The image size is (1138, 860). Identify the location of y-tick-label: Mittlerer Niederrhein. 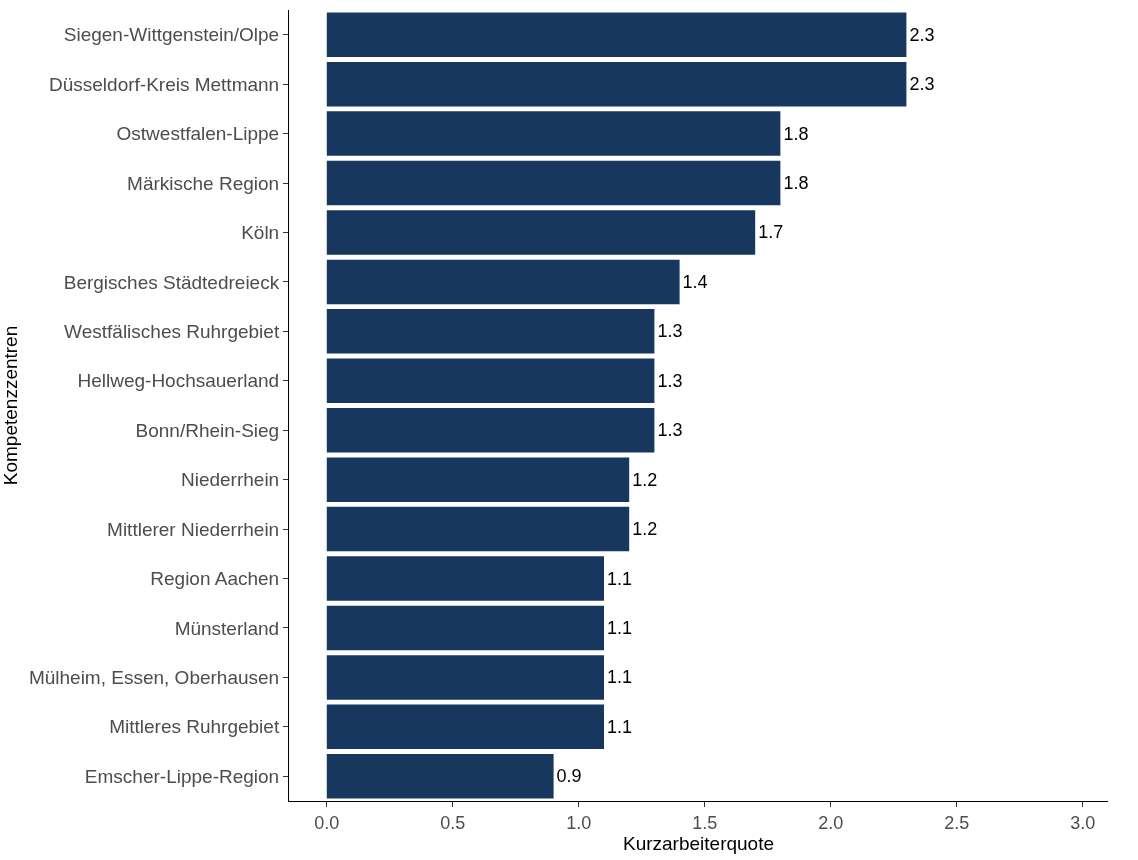
(193, 529).